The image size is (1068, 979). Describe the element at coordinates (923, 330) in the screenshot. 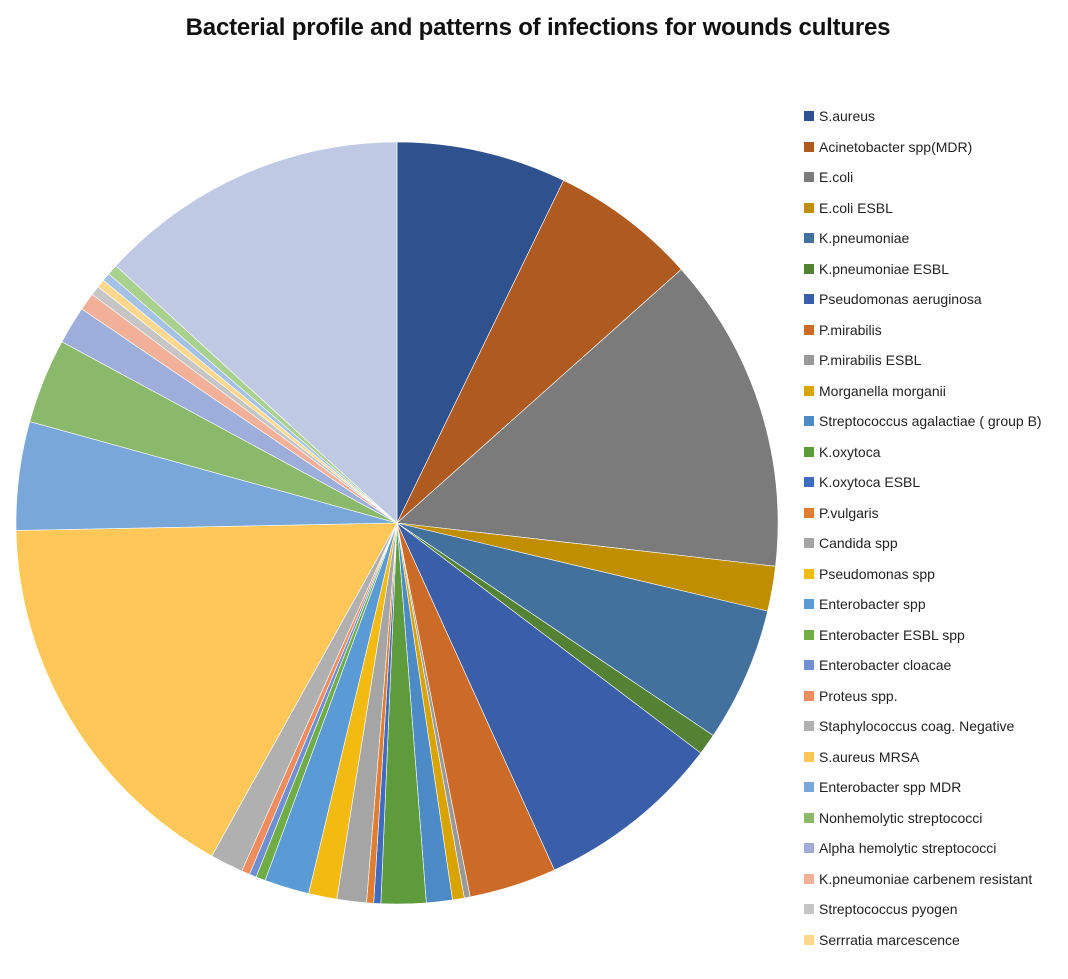

I see `legend-item: P.mirabilis` at that location.